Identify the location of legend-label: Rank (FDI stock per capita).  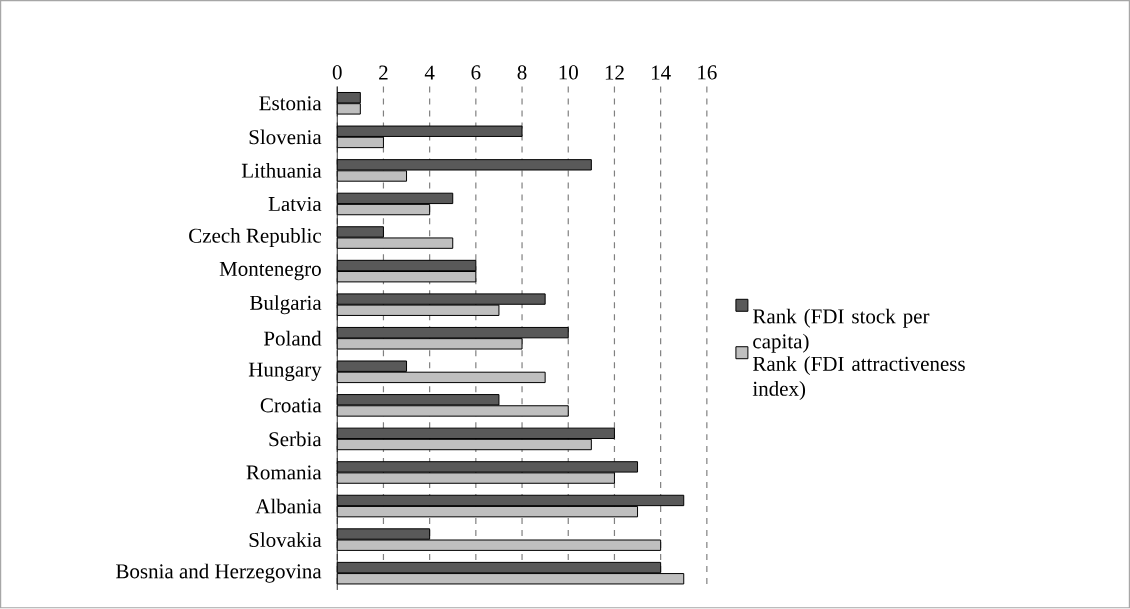
(841, 330).